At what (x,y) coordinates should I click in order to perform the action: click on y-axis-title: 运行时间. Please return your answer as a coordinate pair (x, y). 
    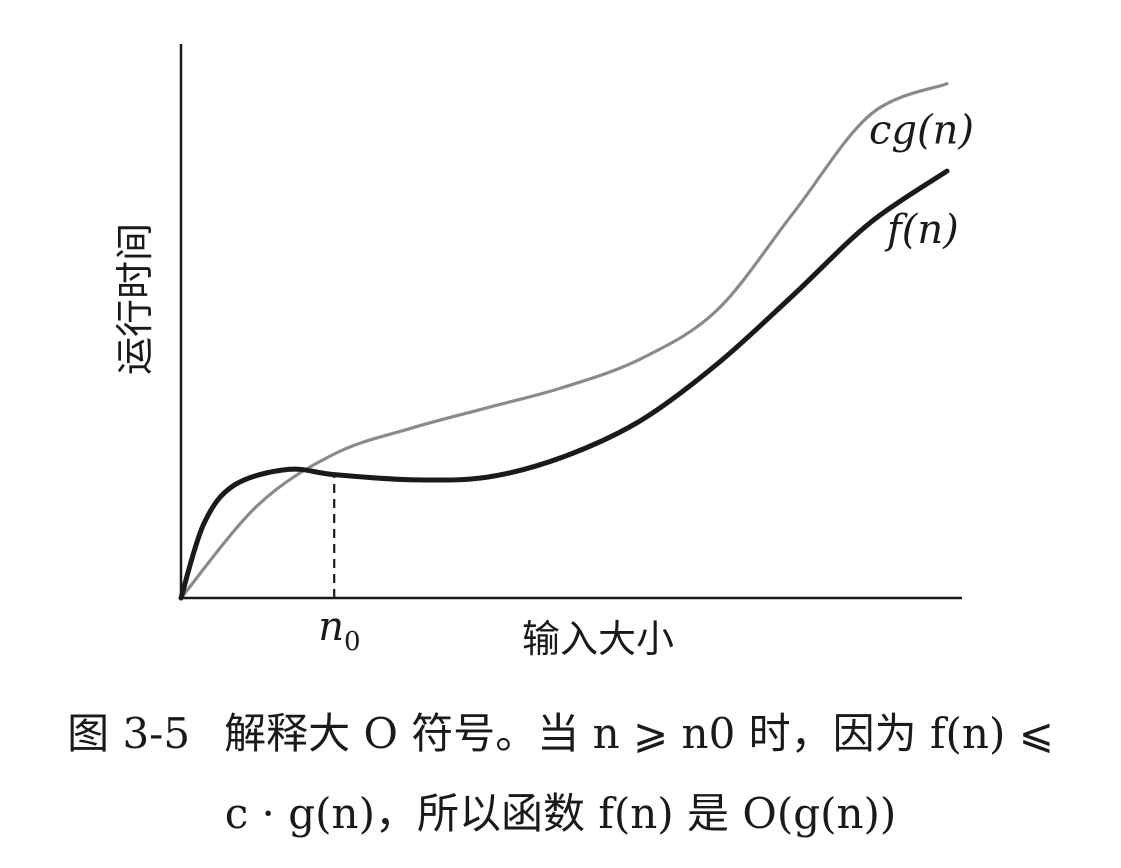
    Looking at the image, I should click on (135, 299).